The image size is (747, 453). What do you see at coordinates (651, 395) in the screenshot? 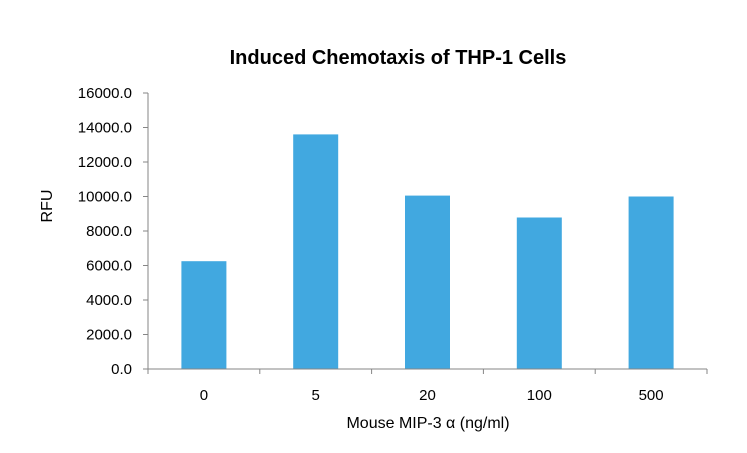
I see `x-tick-label: 500` at bounding box center [651, 395].